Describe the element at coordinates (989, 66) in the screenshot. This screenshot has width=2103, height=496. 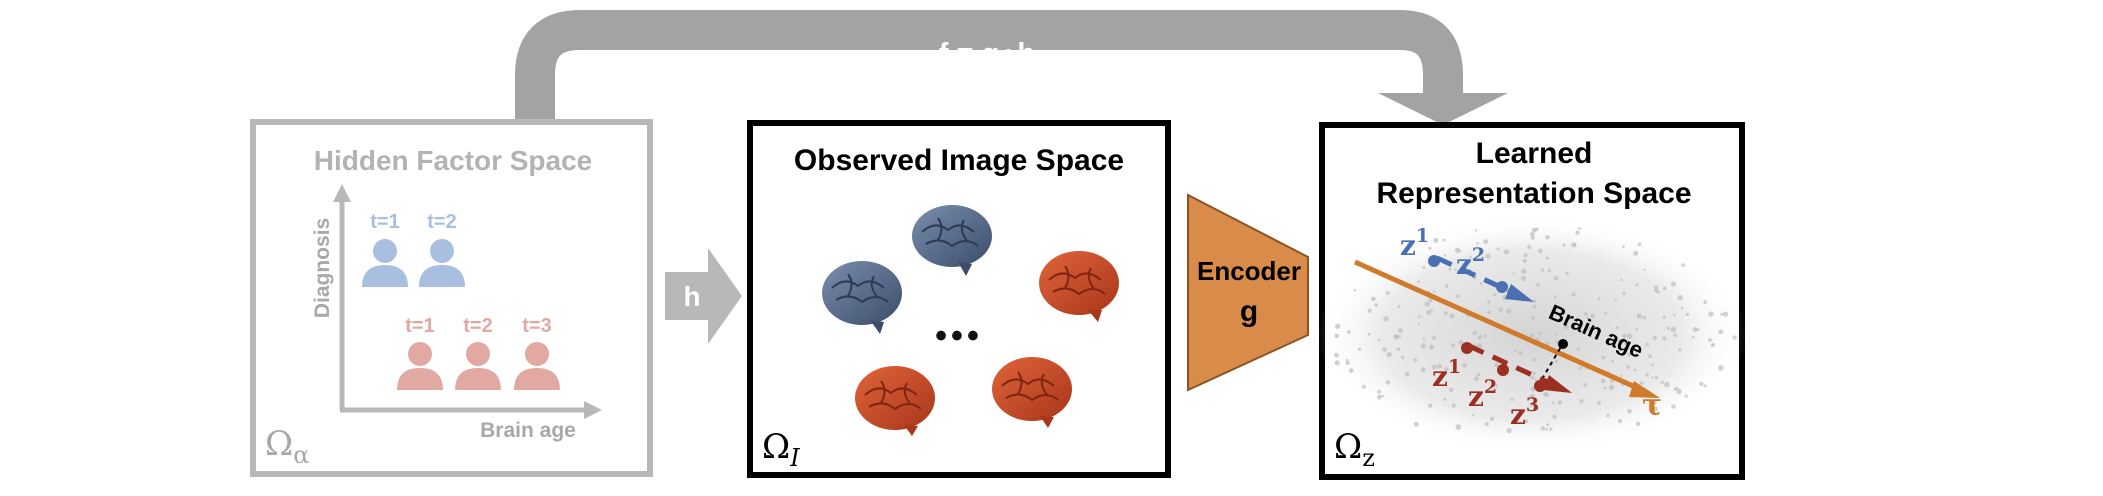
I see `composition-arrow-body` at that location.